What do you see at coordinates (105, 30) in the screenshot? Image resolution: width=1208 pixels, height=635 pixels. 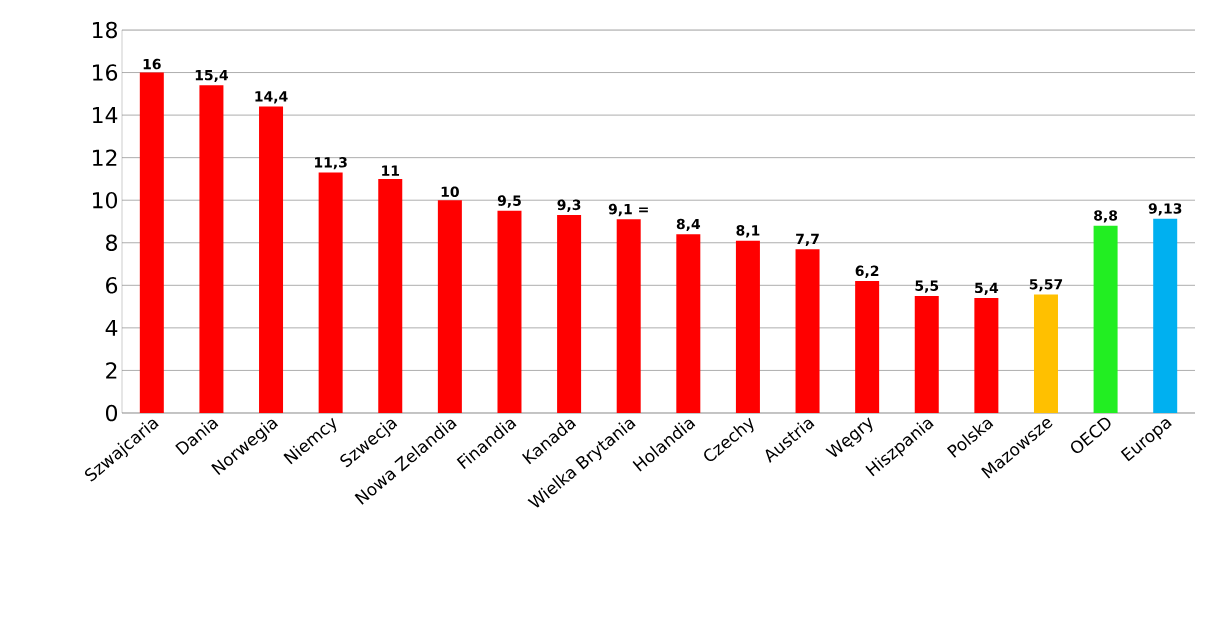 I see `y-tick-label: 18` at bounding box center [105, 30].